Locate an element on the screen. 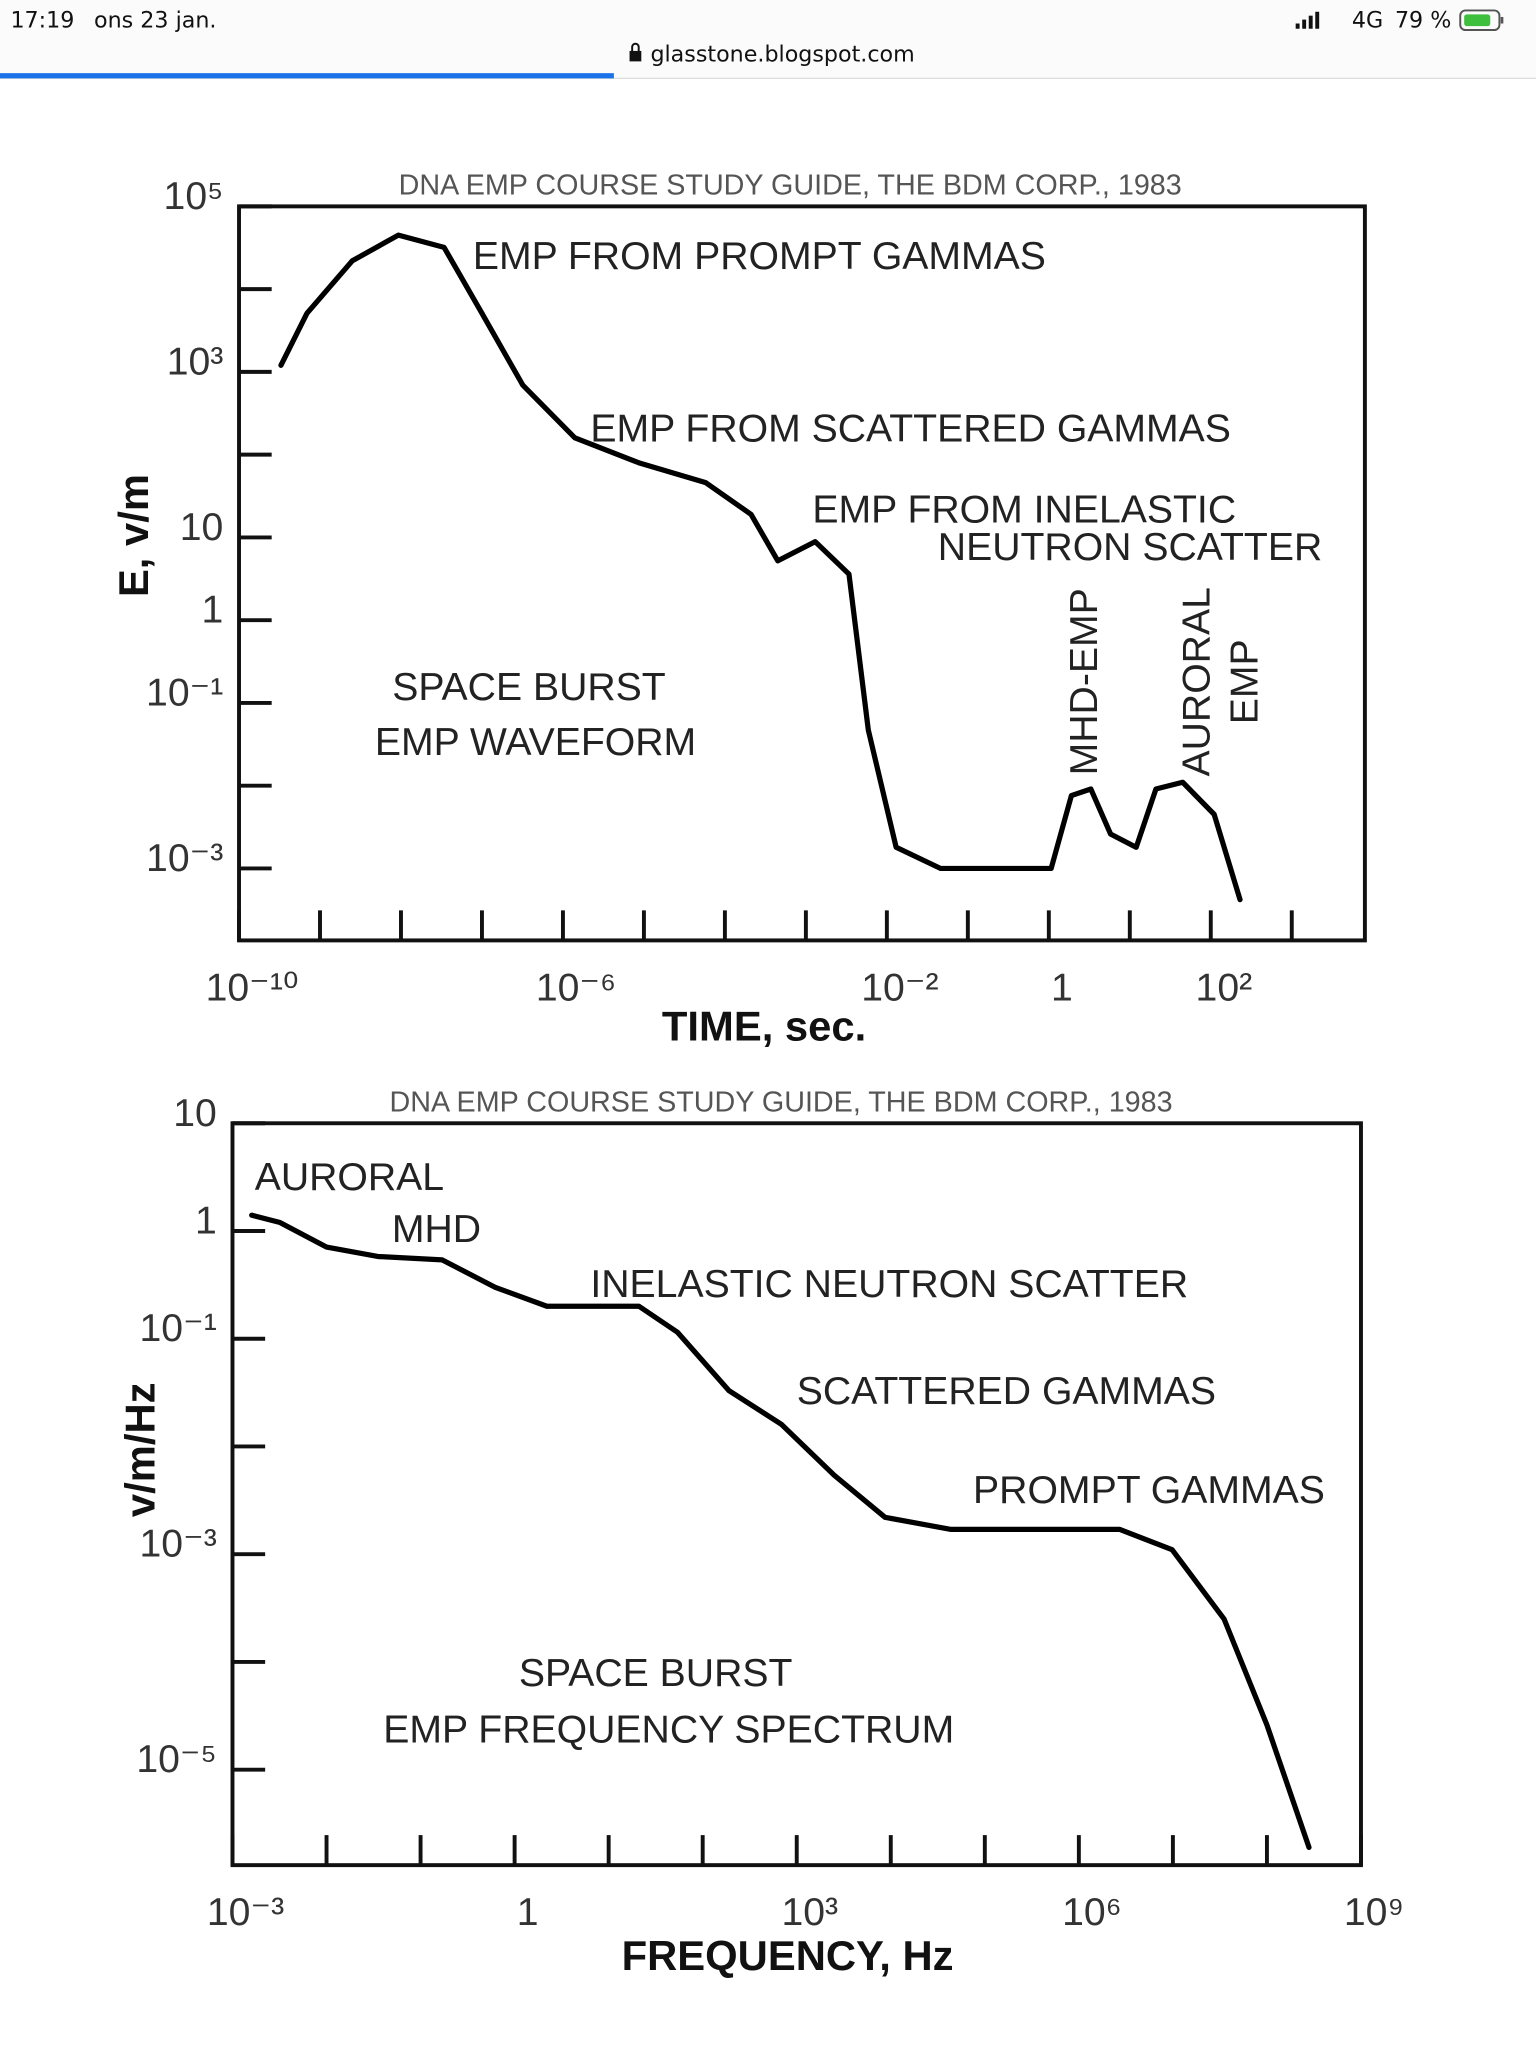 The height and width of the screenshot is (2048, 1536). network: 4G is located at coordinates (1367, 20).